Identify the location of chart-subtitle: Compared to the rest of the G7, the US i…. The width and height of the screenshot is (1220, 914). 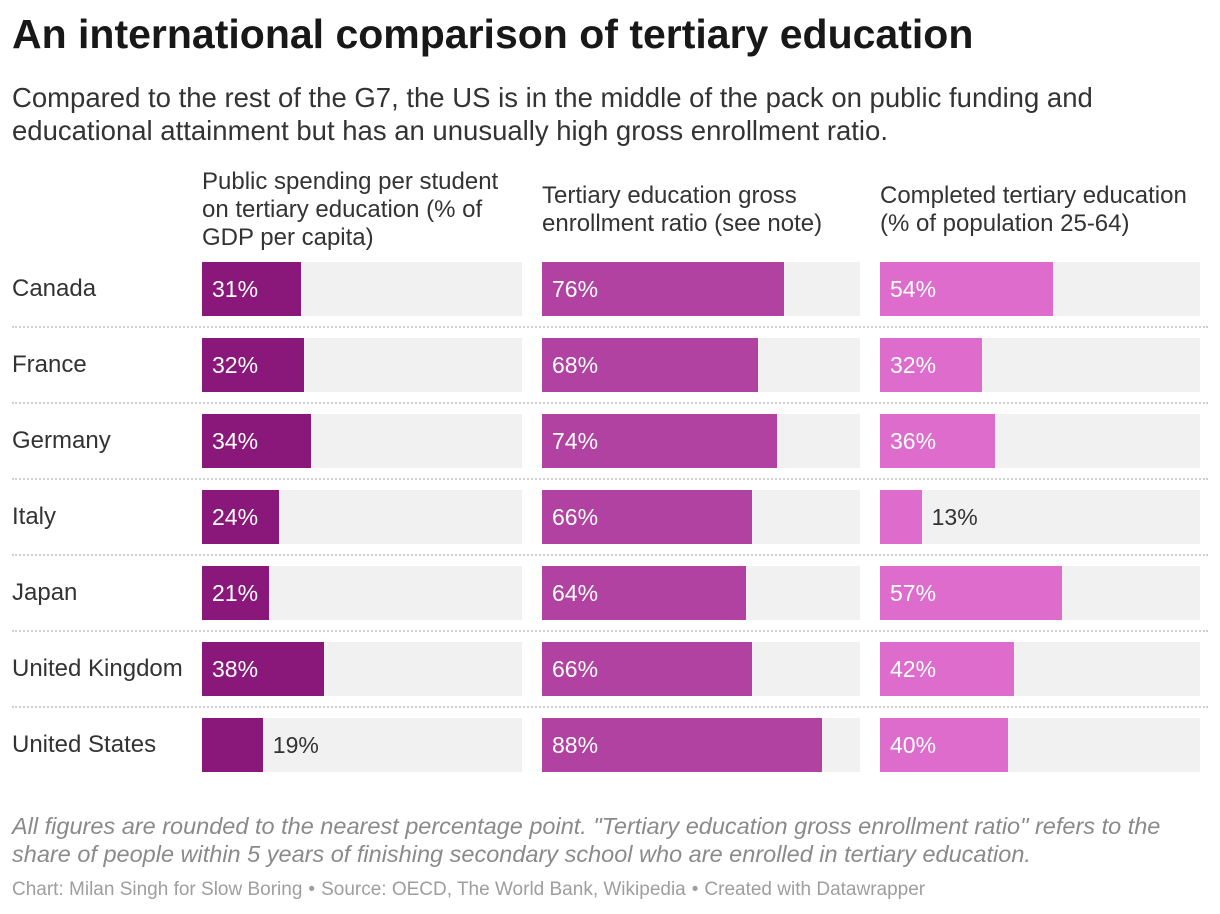
(552, 114).